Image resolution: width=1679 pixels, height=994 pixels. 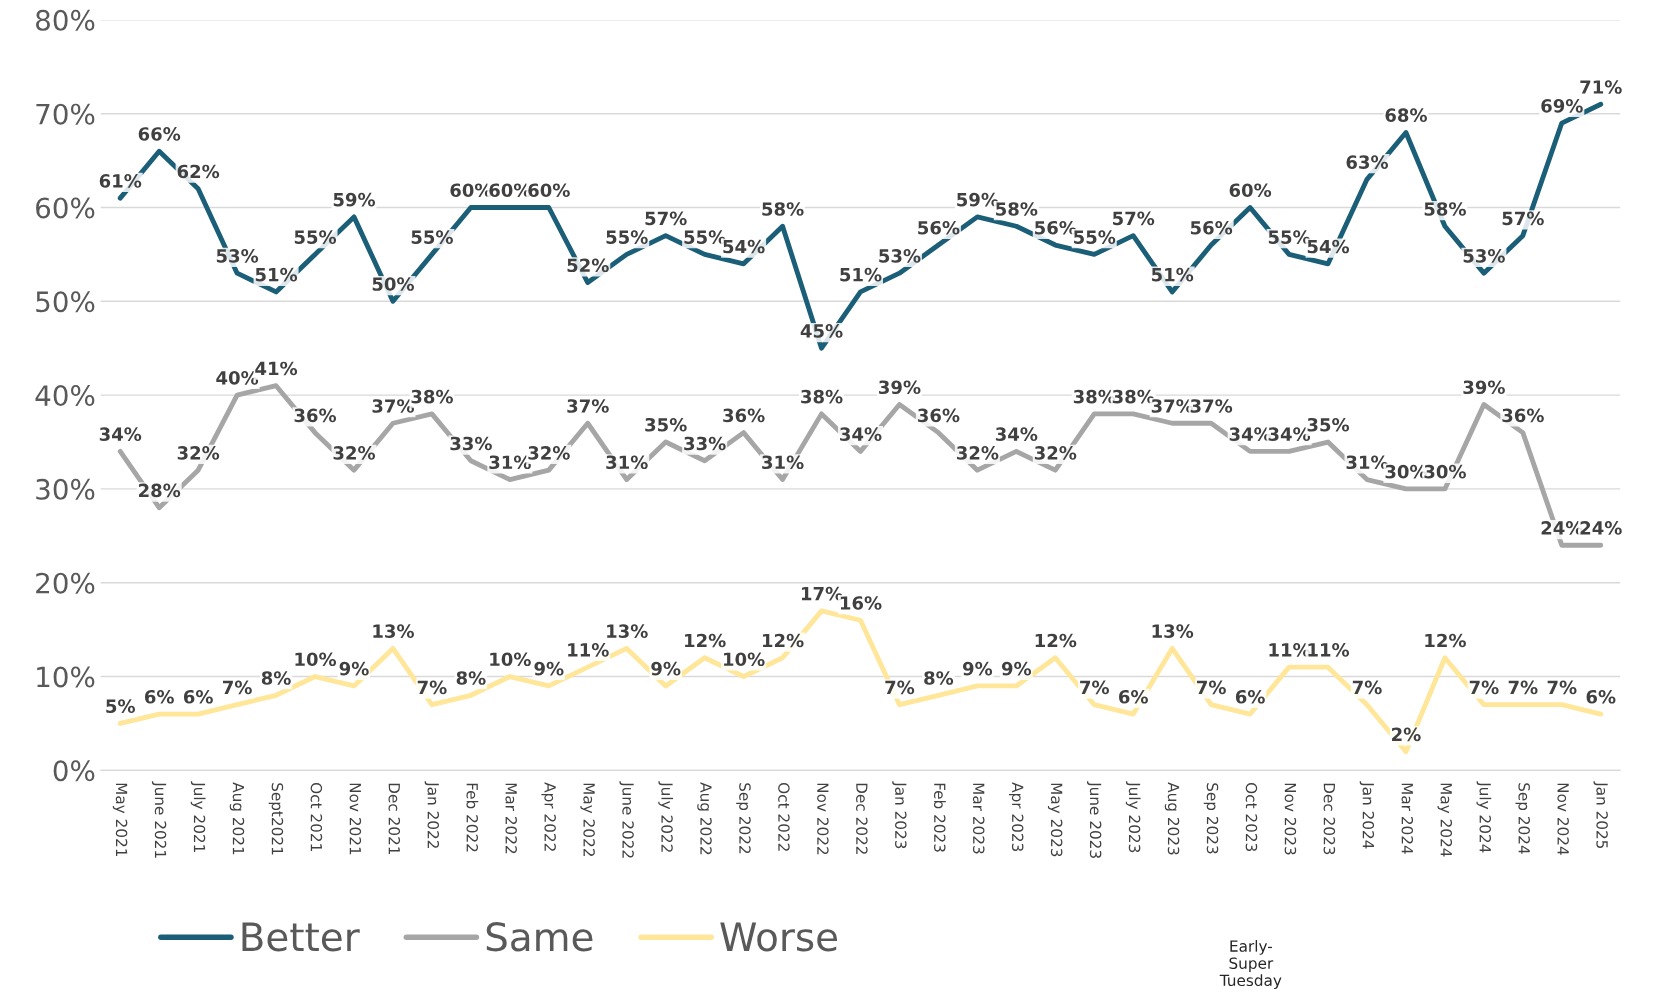 What do you see at coordinates (198, 816) in the screenshot?
I see `x-tick-label: July 2021` at bounding box center [198, 816].